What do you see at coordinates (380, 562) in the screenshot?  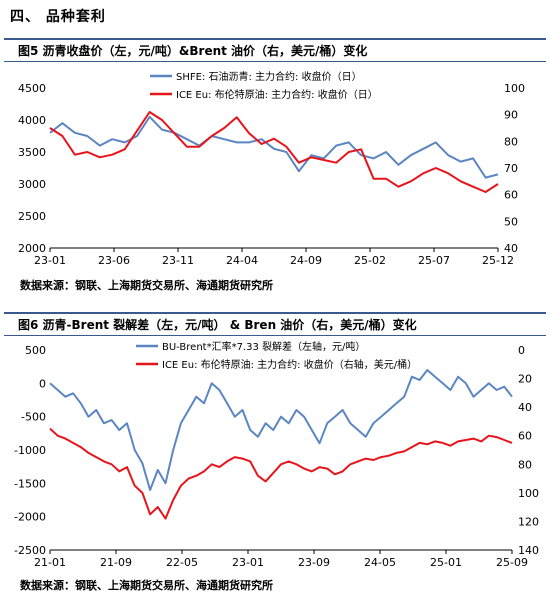 I see `chart6-x-tick-5: 24-05` at bounding box center [380, 562].